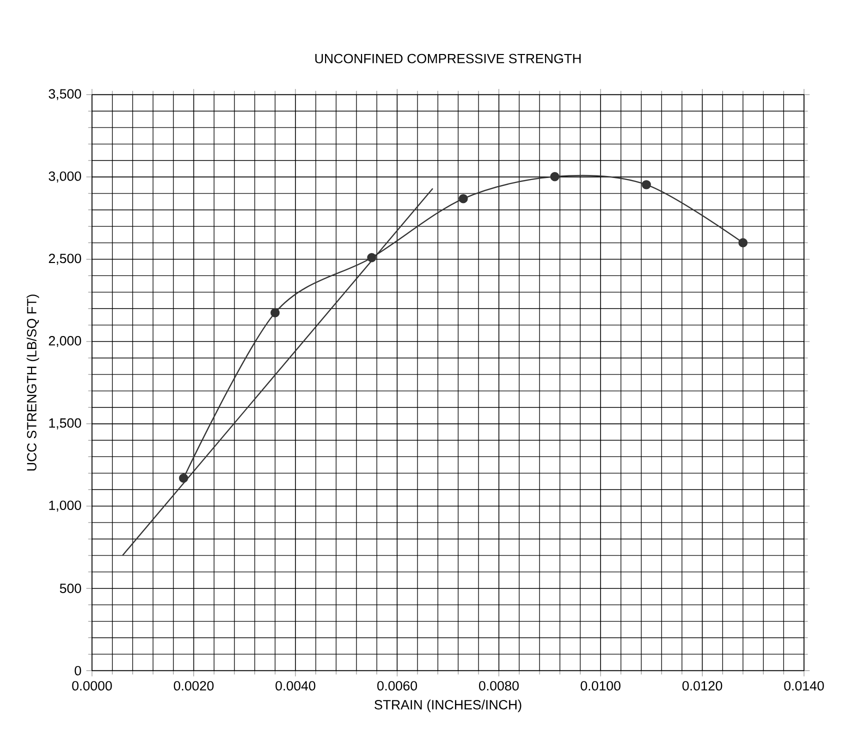  Describe the element at coordinates (65, 342) in the screenshot. I see `y-tick-label: 2,000` at that location.